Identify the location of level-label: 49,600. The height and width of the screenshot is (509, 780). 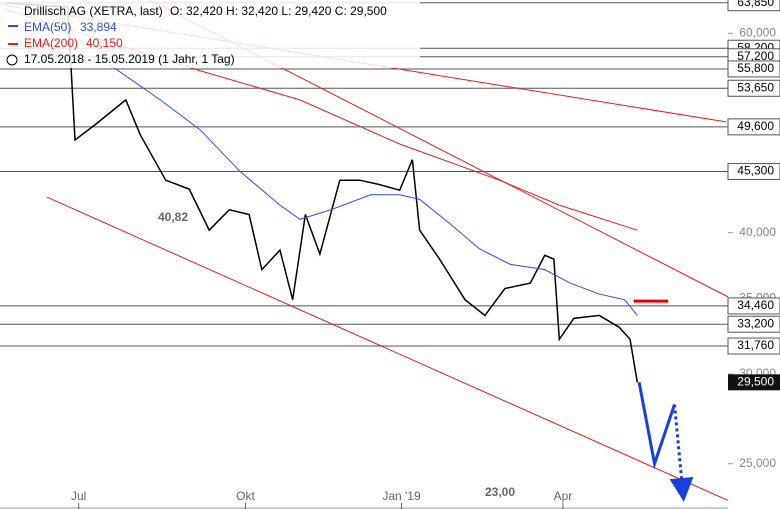
(755, 126).